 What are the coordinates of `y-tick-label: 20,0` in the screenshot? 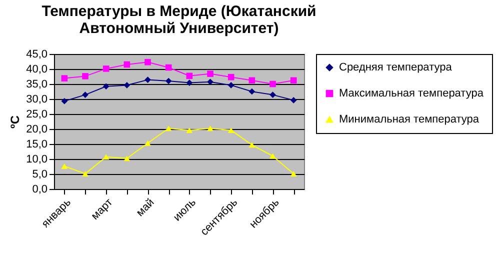 It's located at (37, 130).